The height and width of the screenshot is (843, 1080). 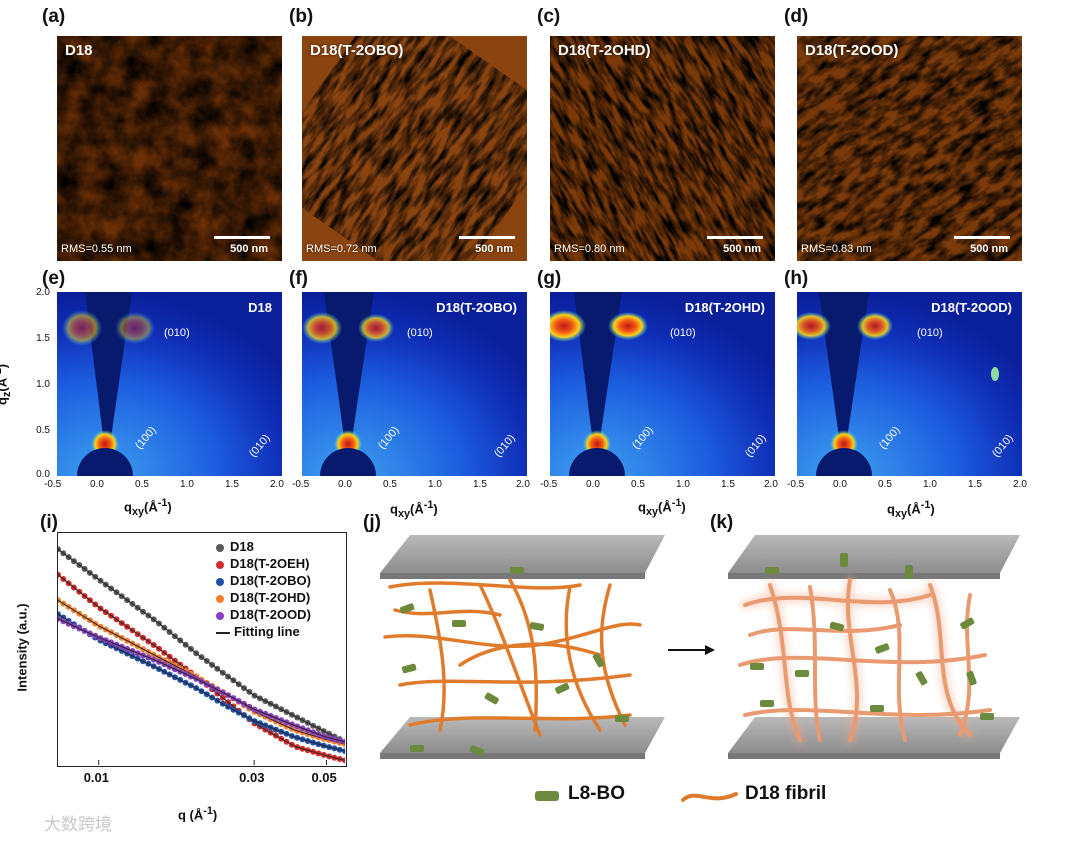 I want to click on schematic-j, so click(x=522, y=647).